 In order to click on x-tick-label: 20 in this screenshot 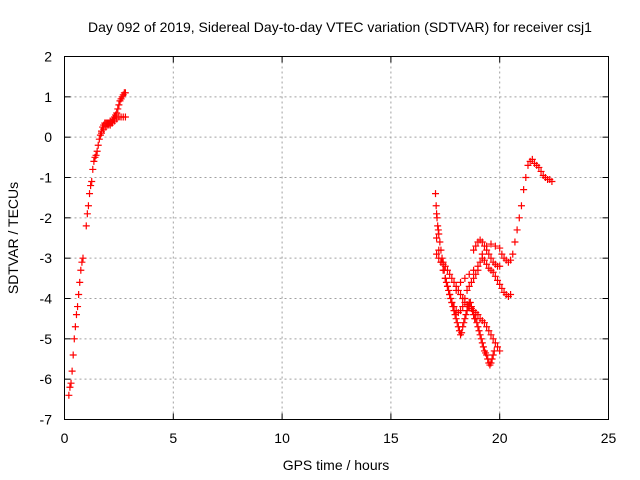, I will do `click(500, 438)`.